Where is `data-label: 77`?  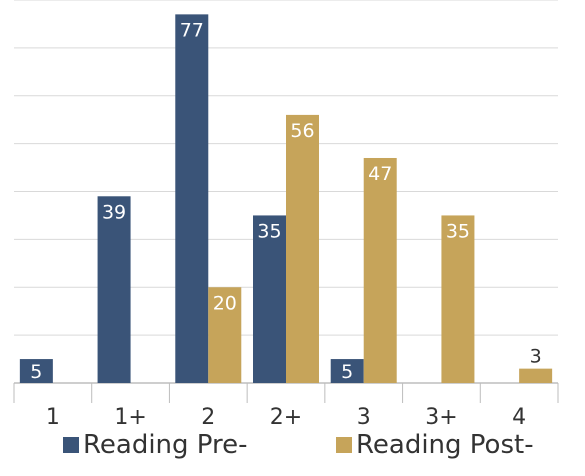 data-label: 77 is located at coordinates (192, 30).